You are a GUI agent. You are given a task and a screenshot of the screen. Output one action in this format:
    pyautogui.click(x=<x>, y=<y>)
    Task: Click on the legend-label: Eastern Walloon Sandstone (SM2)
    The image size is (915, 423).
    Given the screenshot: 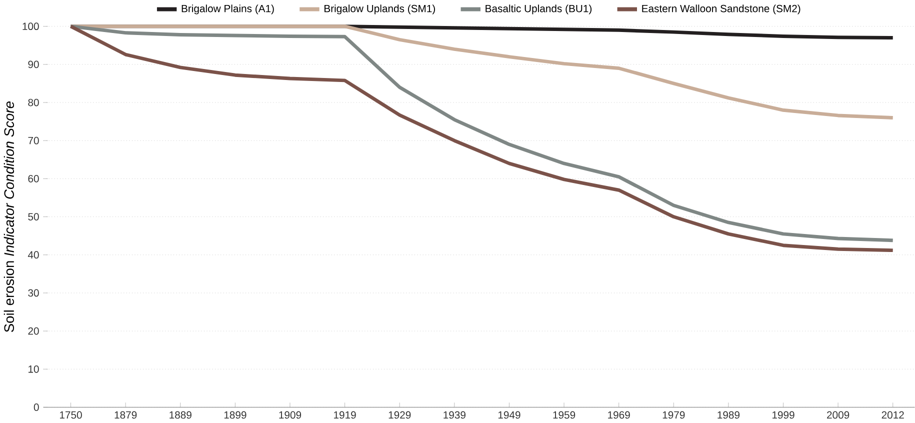 What is the action you would take?
    pyautogui.click(x=721, y=9)
    